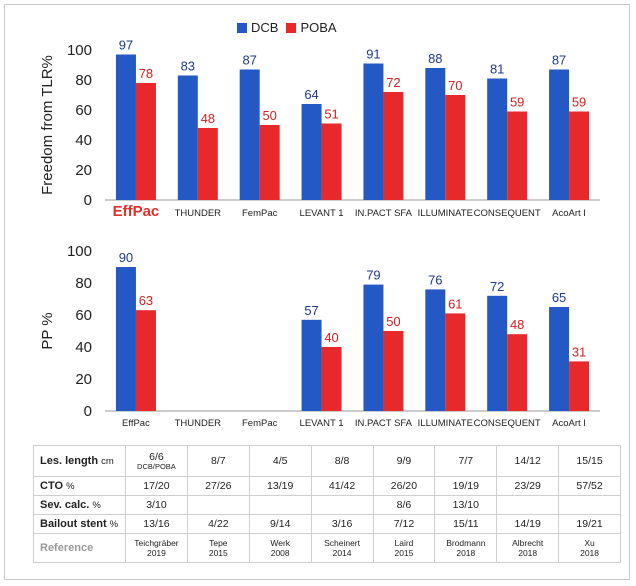  I want to click on cell-value: 9/9, so click(404, 461).